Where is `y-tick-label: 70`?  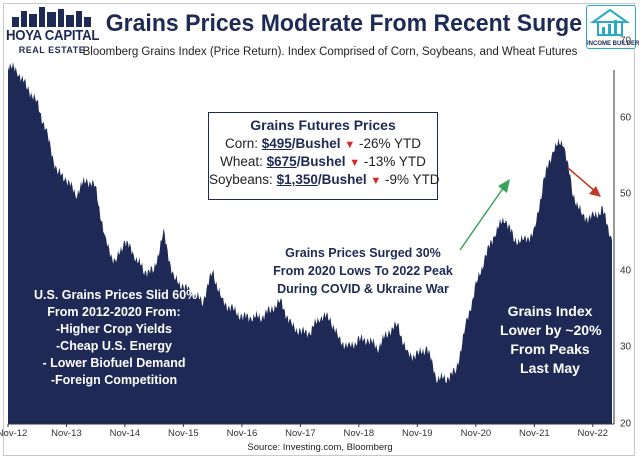
y-tick-label: 70 is located at coordinates (626, 41).